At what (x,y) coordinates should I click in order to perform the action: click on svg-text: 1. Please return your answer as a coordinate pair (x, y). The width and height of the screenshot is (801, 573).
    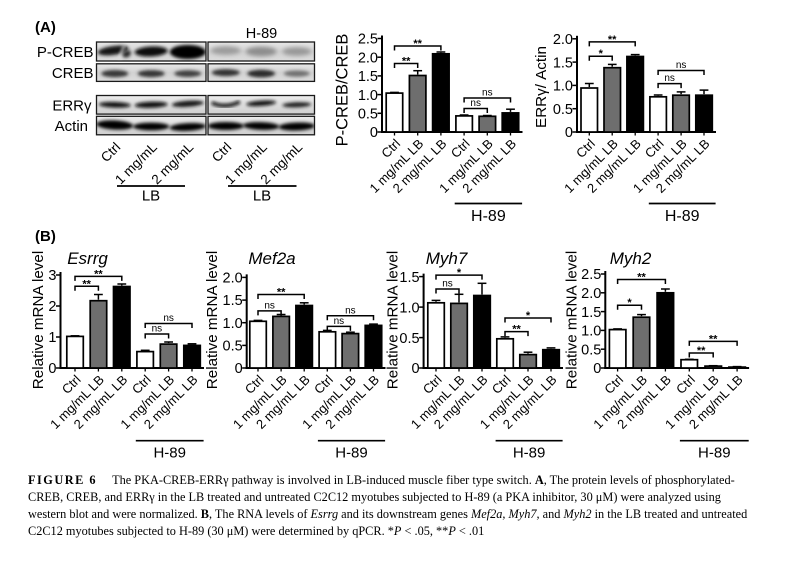
    Looking at the image, I should click on (52, 338).